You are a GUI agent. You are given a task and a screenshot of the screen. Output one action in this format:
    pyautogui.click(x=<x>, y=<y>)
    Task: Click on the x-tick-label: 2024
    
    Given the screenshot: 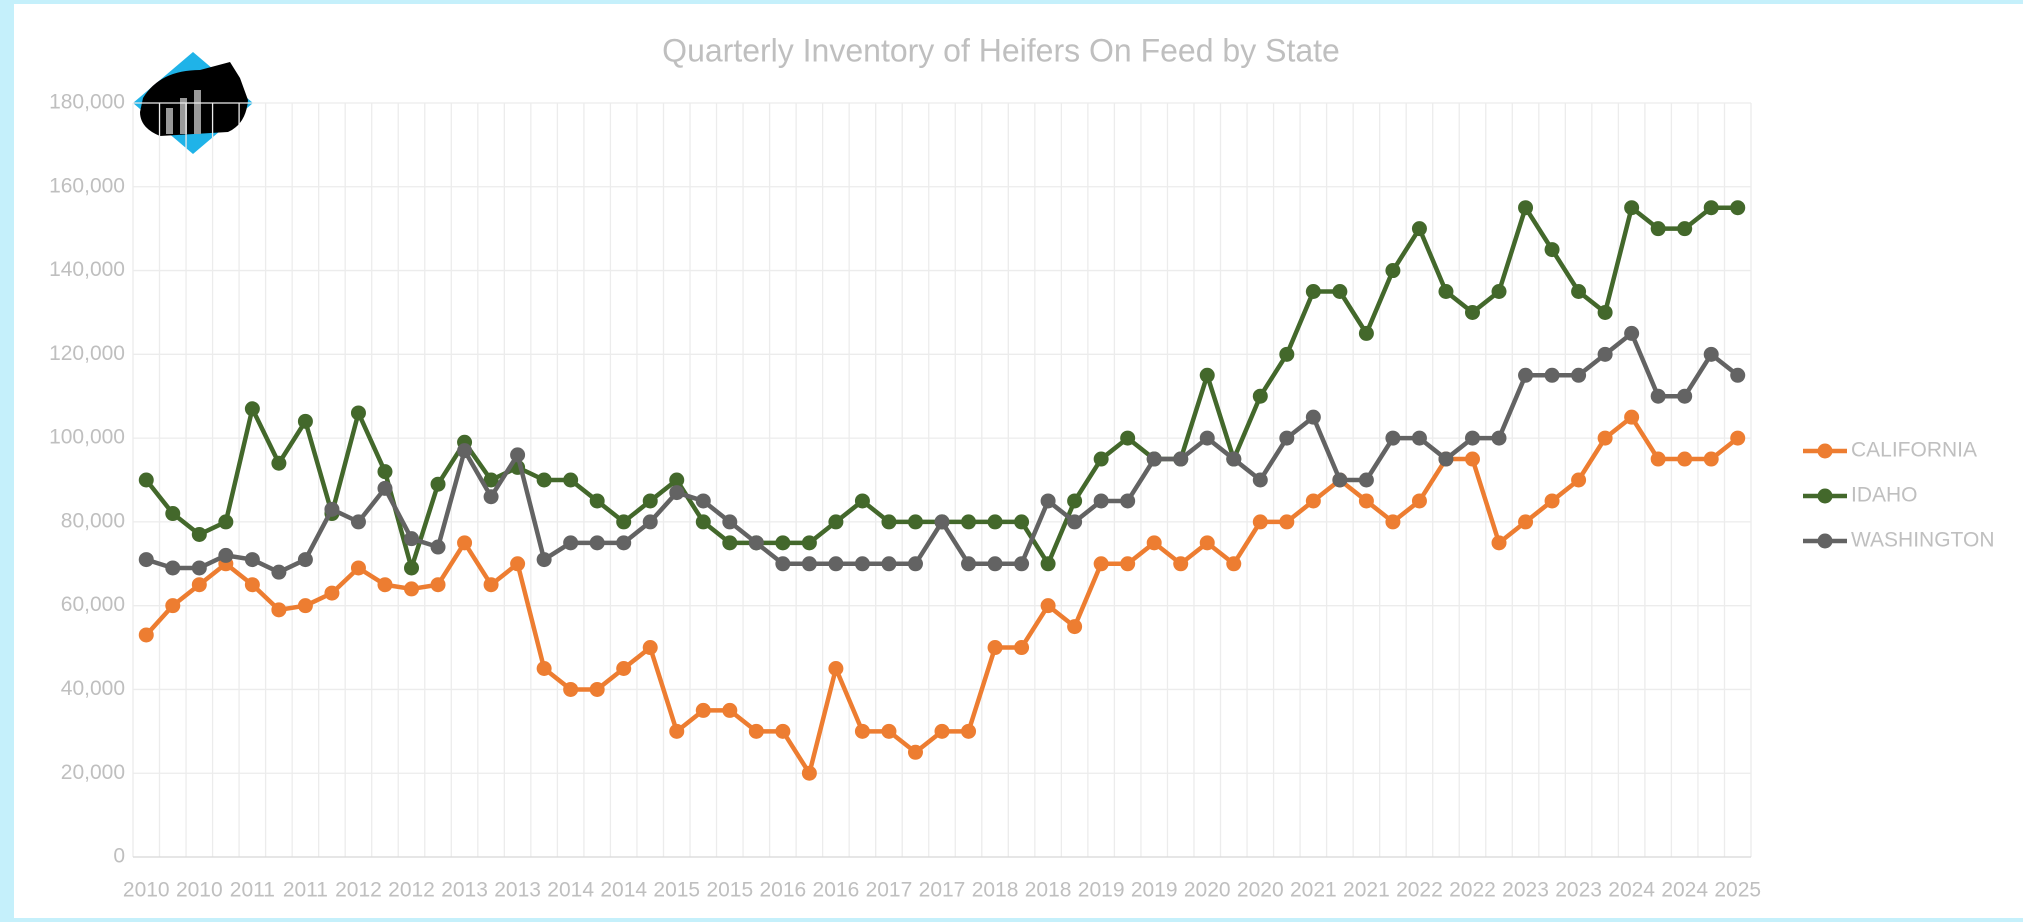 What is the action you would take?
    pyautogui.click(x=1631, y=890)
    